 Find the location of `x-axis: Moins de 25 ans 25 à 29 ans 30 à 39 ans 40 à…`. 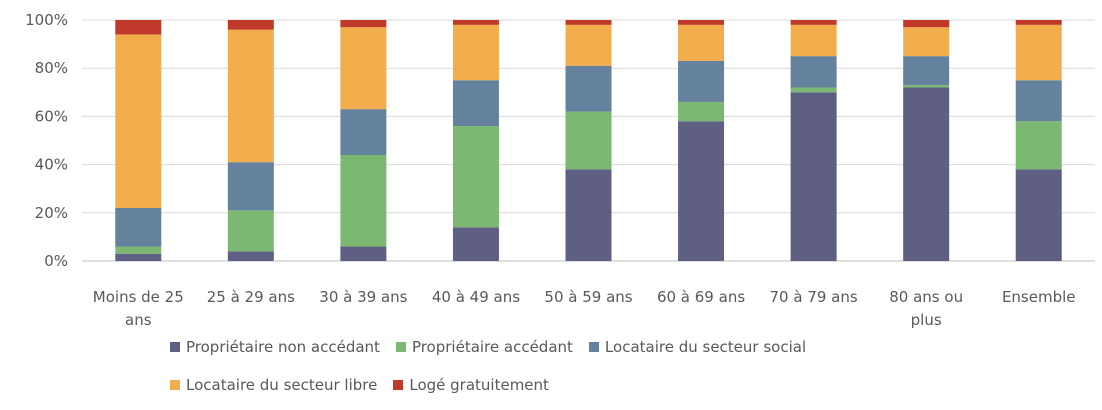

x-axis: Moins de 25 ans 25 à 29 ans 30 à 39 ans 40 à… is located at coordinates (584, 308).